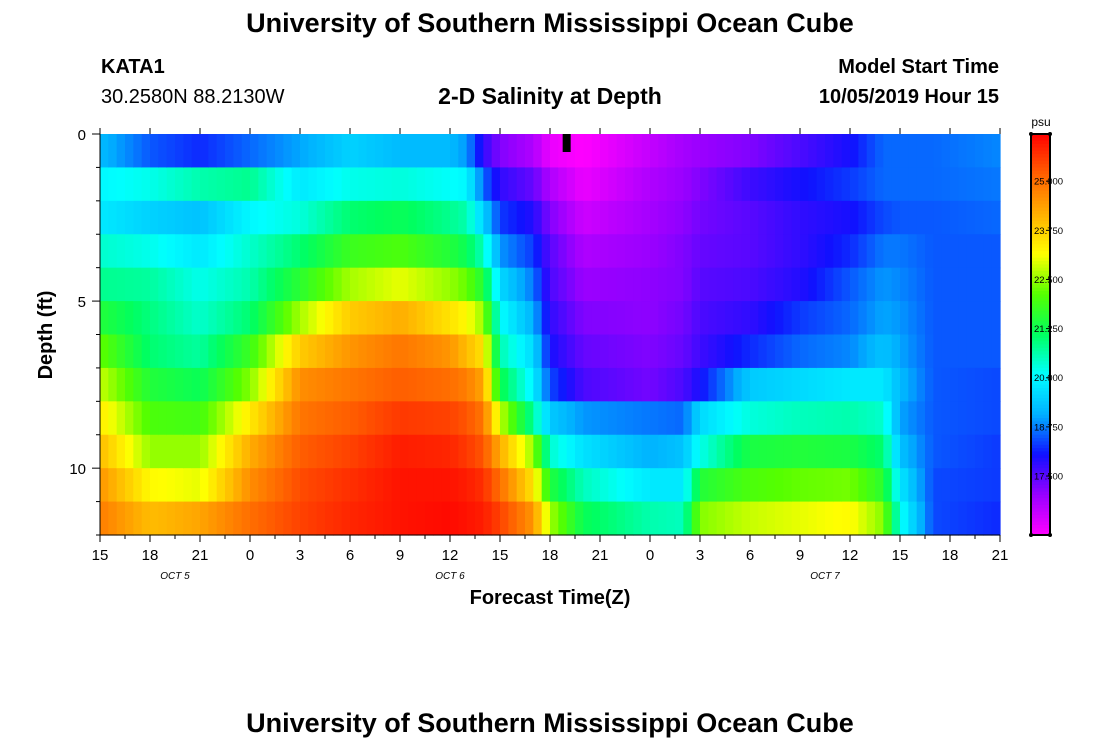  What do you see at coordinates (918, 67) in the screenshot?
I see `model-start-label: Model Start Time` at bounding box center [918, 67].